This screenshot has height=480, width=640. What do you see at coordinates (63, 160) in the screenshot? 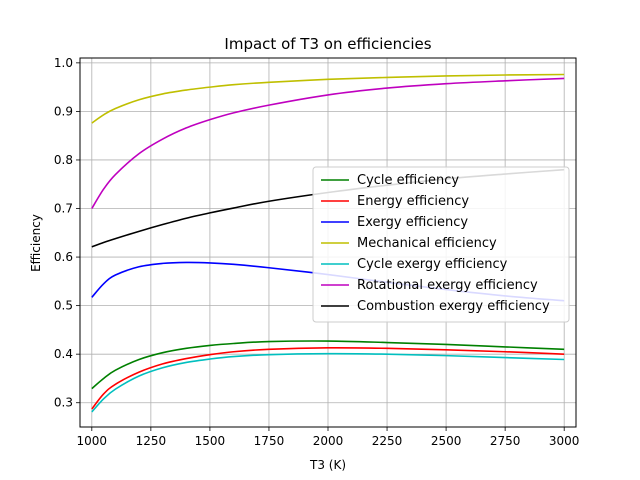
I see `y-tick-label: 0.8` at bounding box center [63, 160].